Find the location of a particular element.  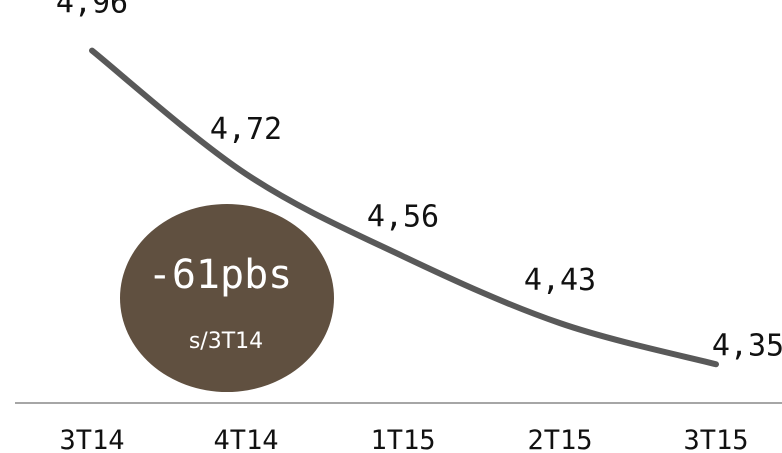

change-badge: -61pbs s/3T14 is located at coordinates (227, 298).